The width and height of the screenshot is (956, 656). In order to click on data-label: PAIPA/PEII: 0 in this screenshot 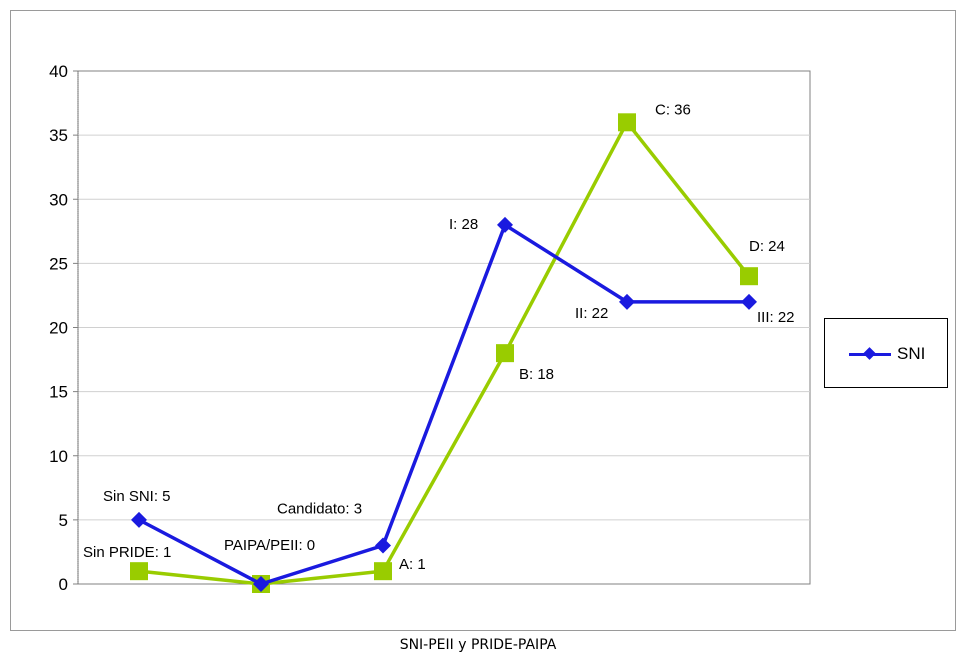, I will do `click(269, 545)`.